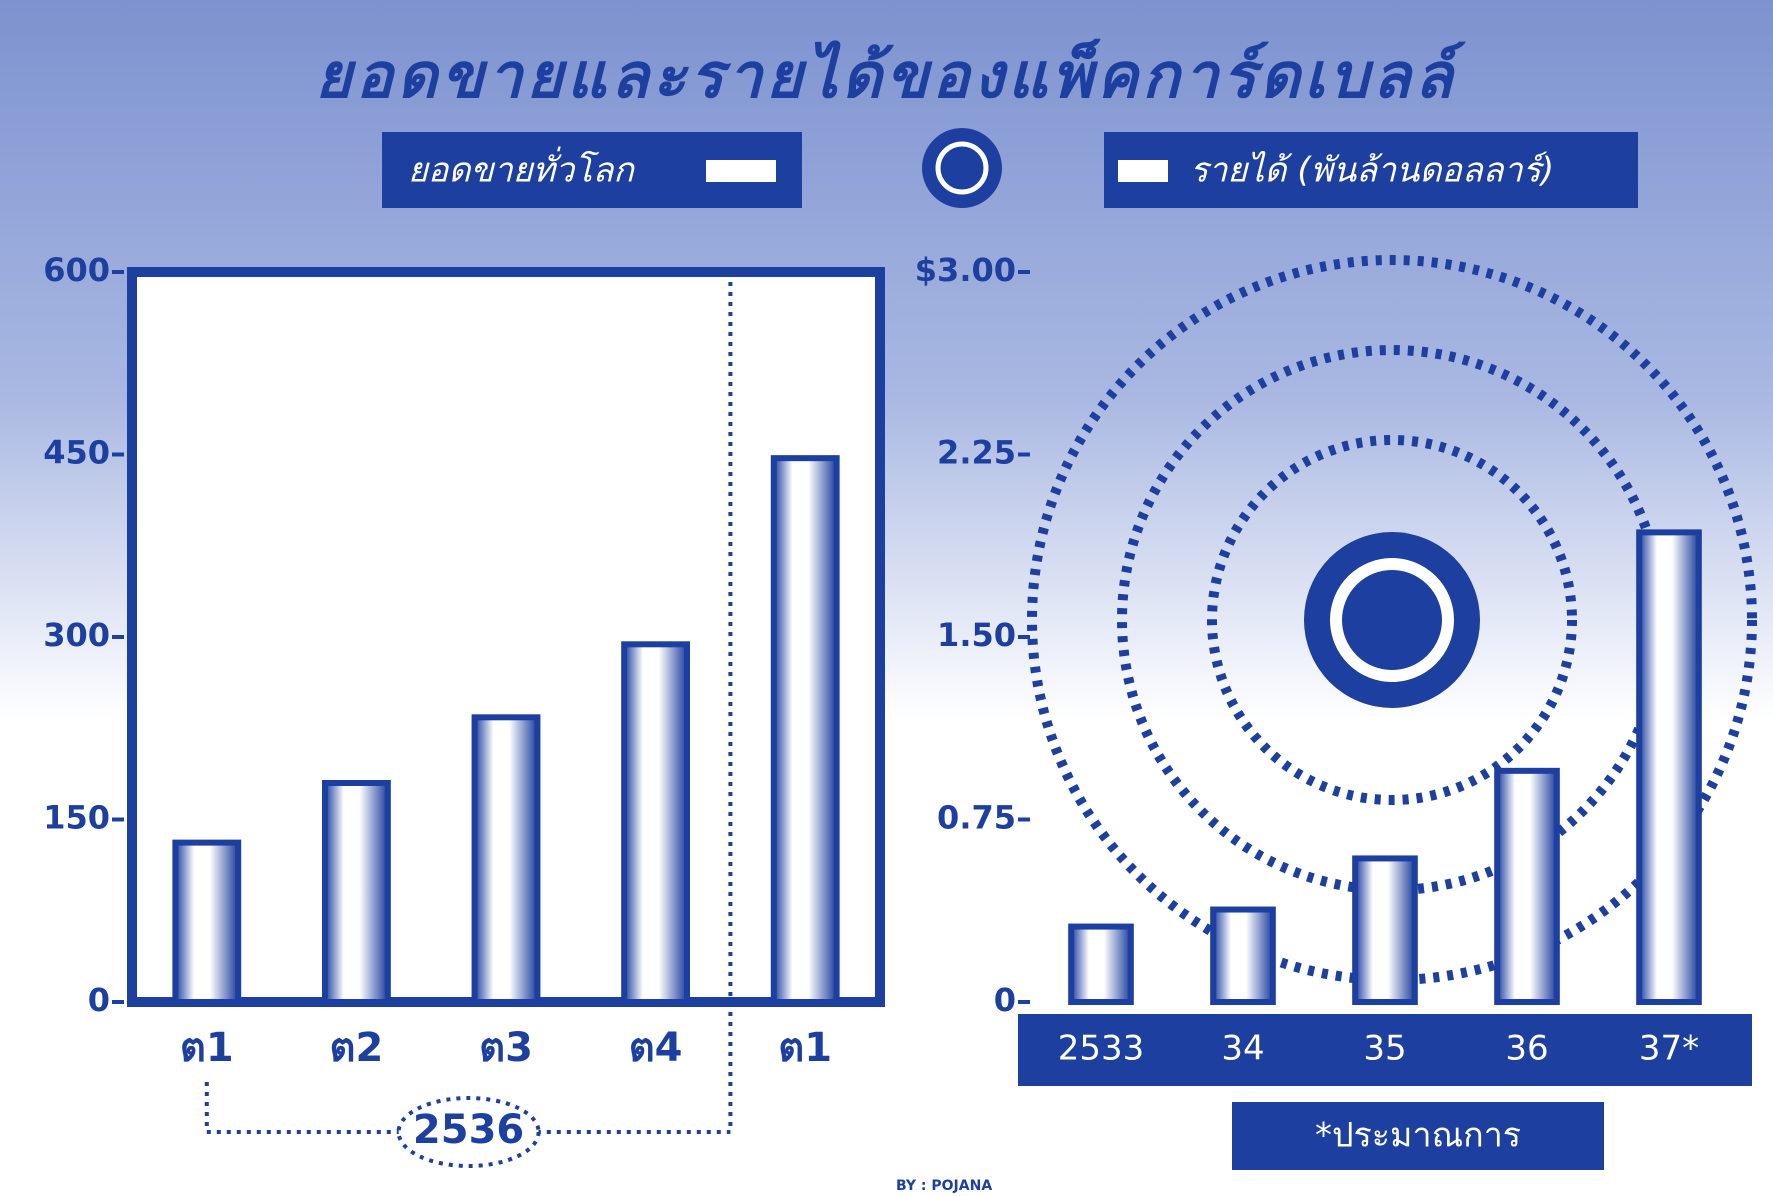  Describe the element at coordinates (976, 635) in the screenshot. I see `y-tick-label: 1.50` at that location.